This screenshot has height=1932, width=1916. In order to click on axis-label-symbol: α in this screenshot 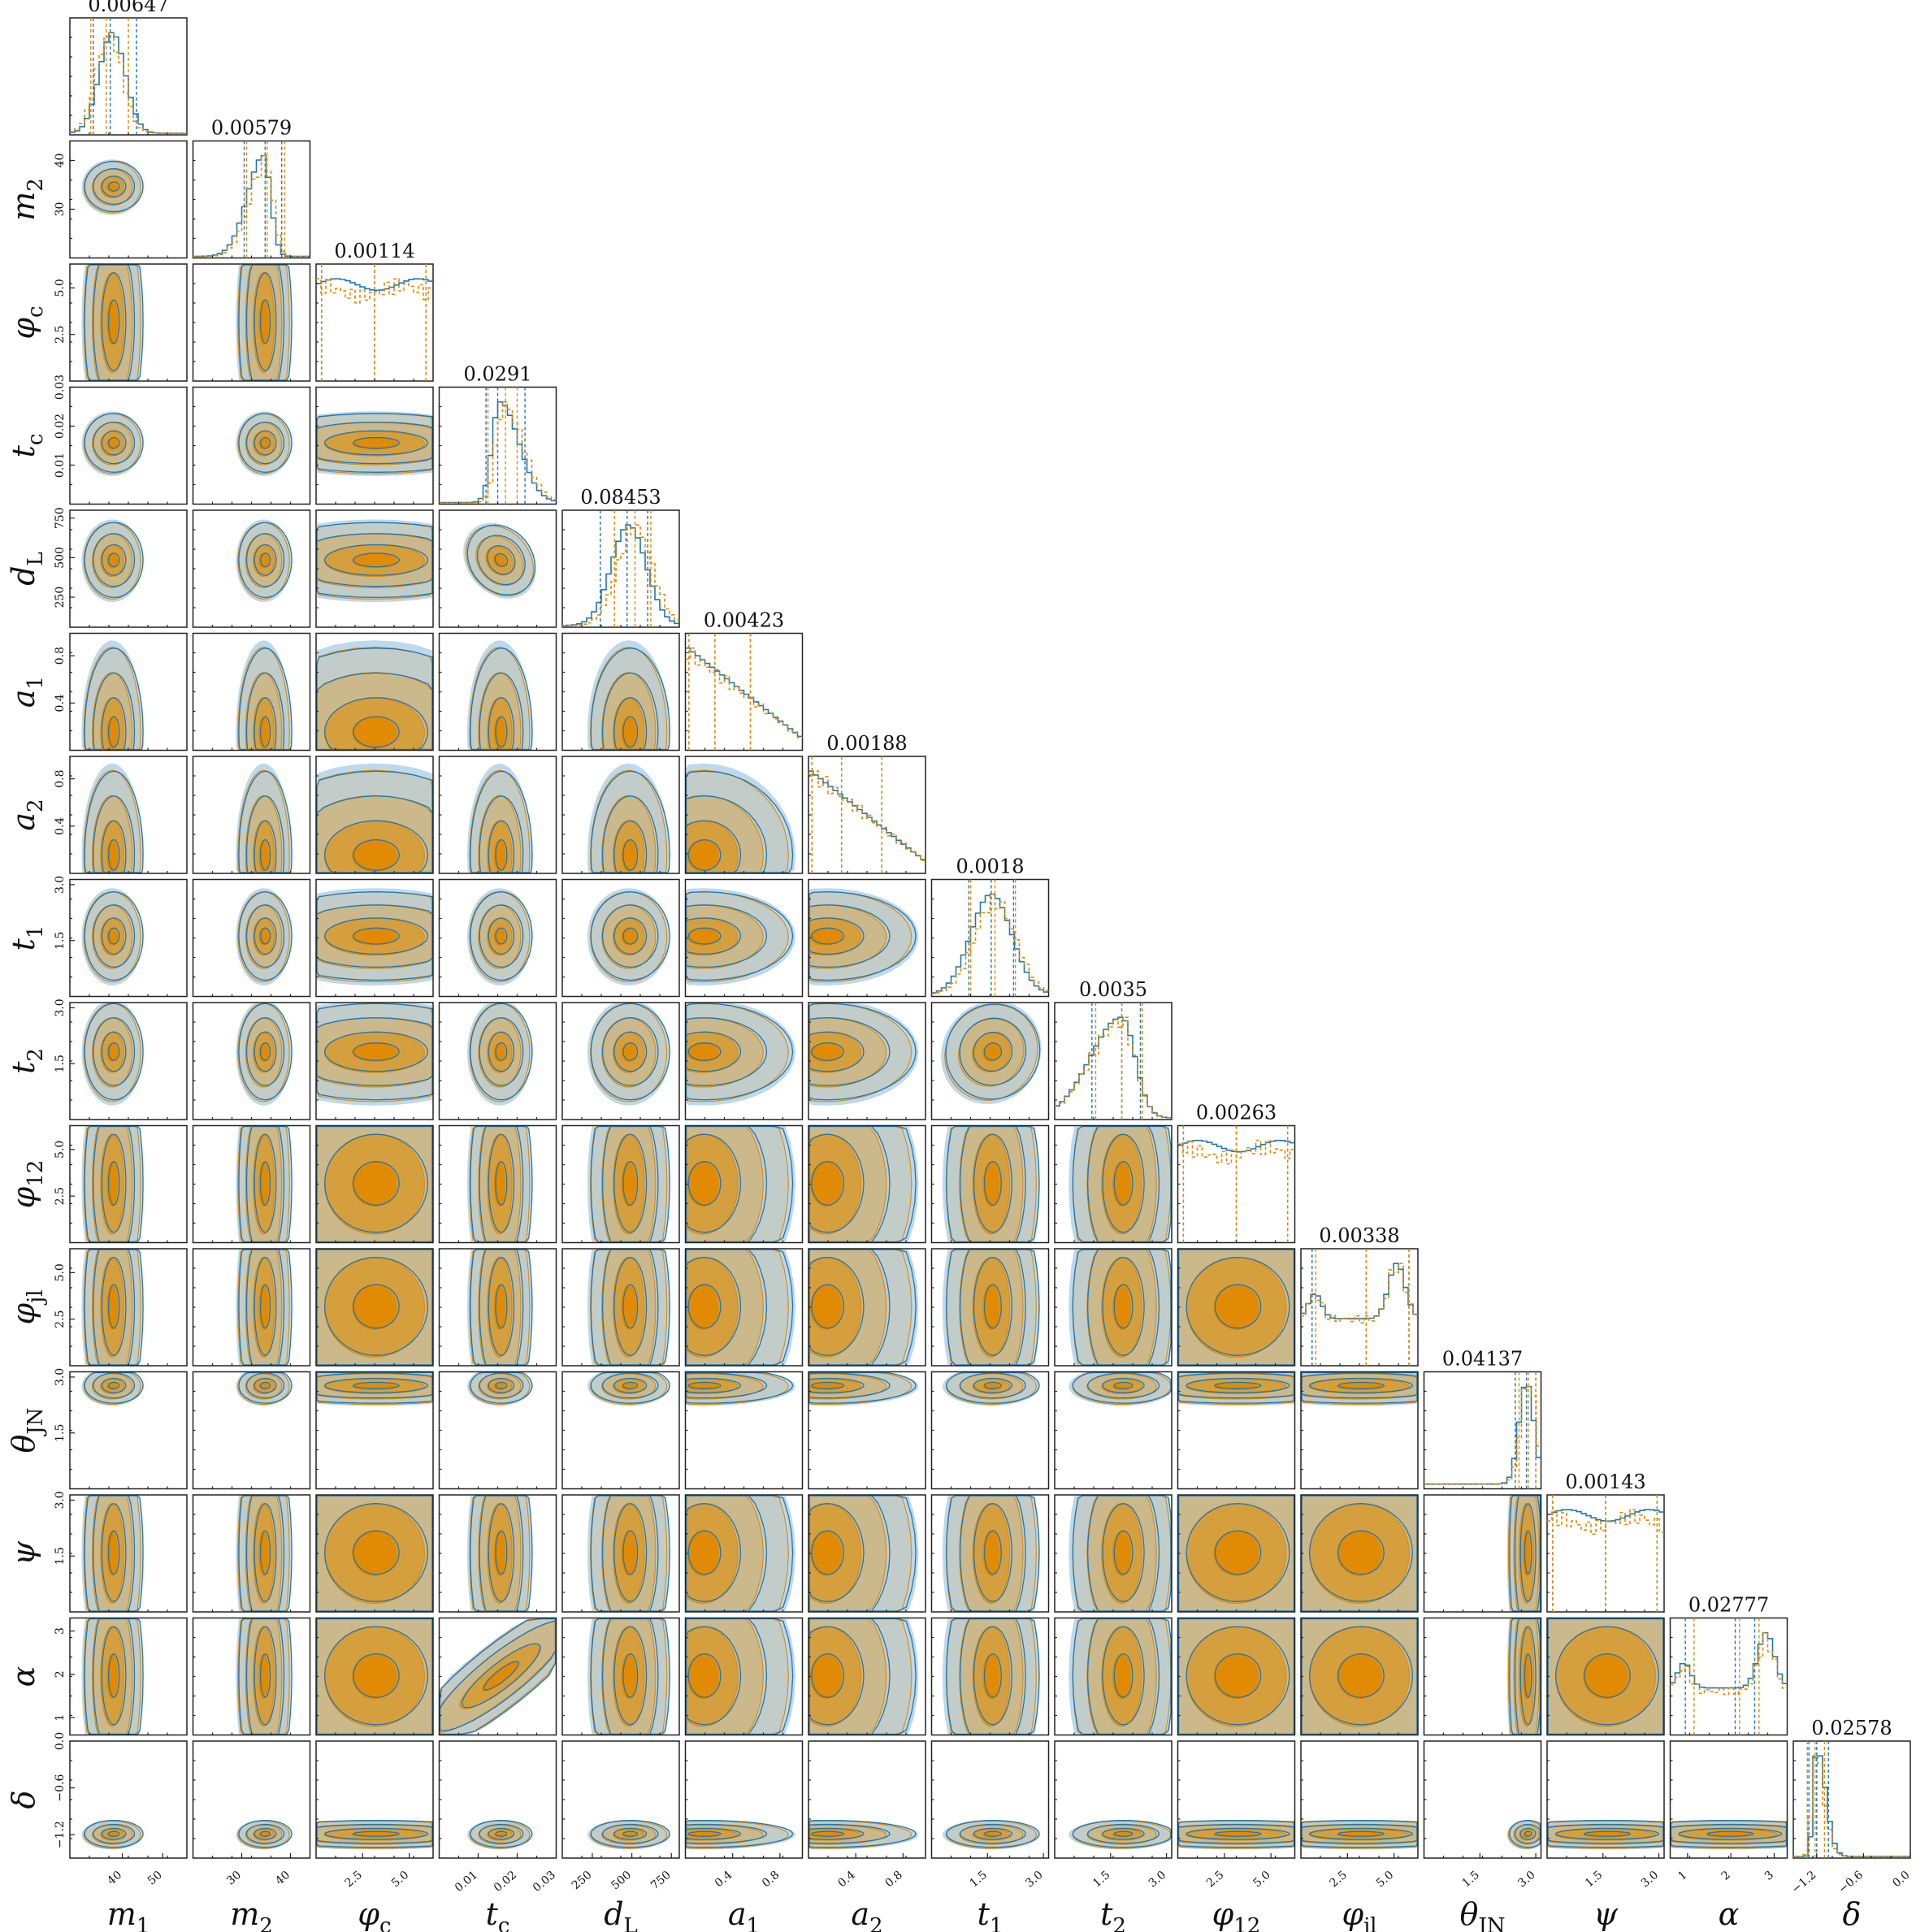, I will do `click(1729, 1914)`.